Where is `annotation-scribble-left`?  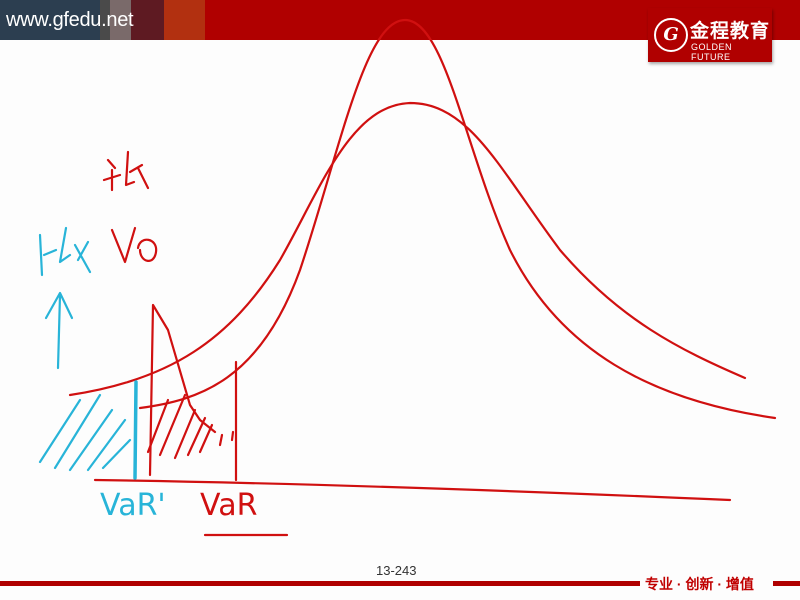 annotation-scribble-left is located at coordinates (65, 251).